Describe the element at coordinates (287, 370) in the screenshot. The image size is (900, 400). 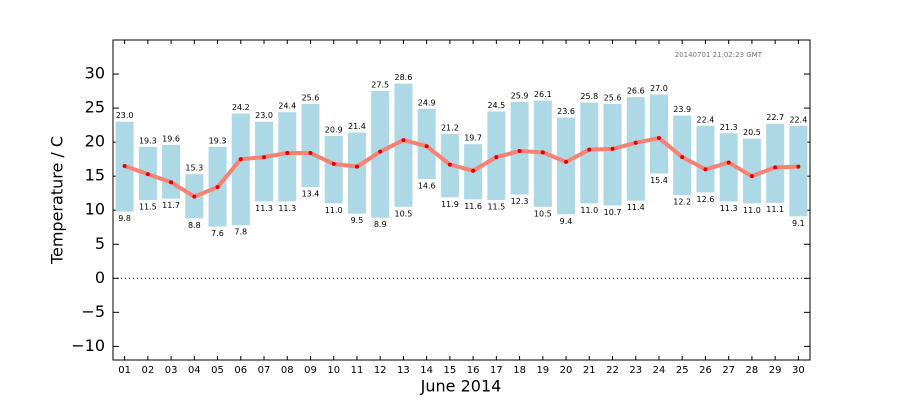
I see `x-tick-label: 08` at that location.